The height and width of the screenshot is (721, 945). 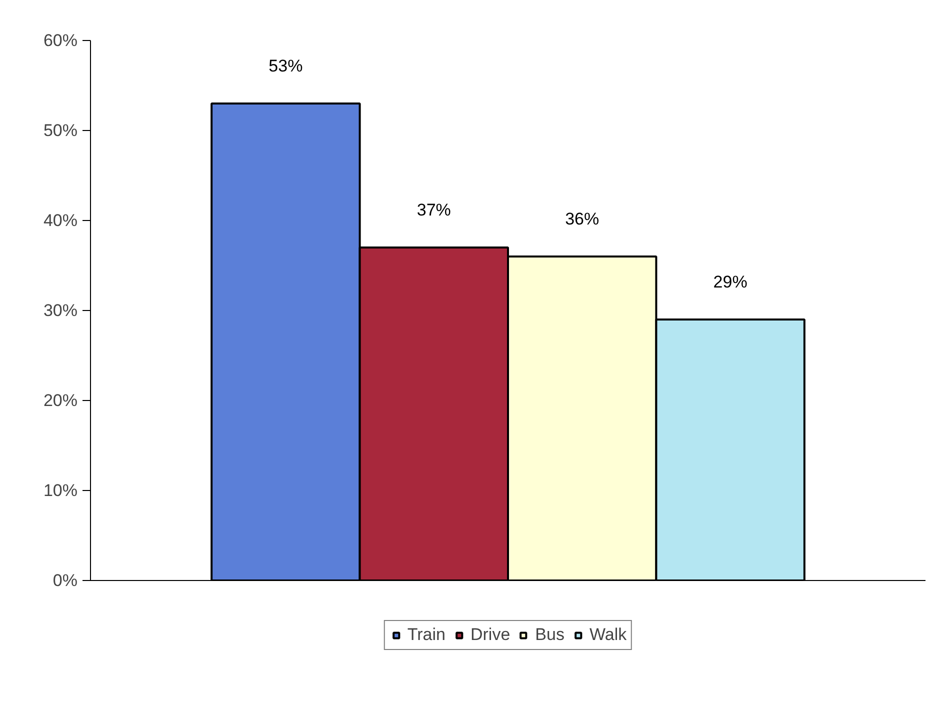 What do you see at coordinates (60, 130) in the screenshot?
I see `y-tick-label: 50%` at bounding box center [60, 130].